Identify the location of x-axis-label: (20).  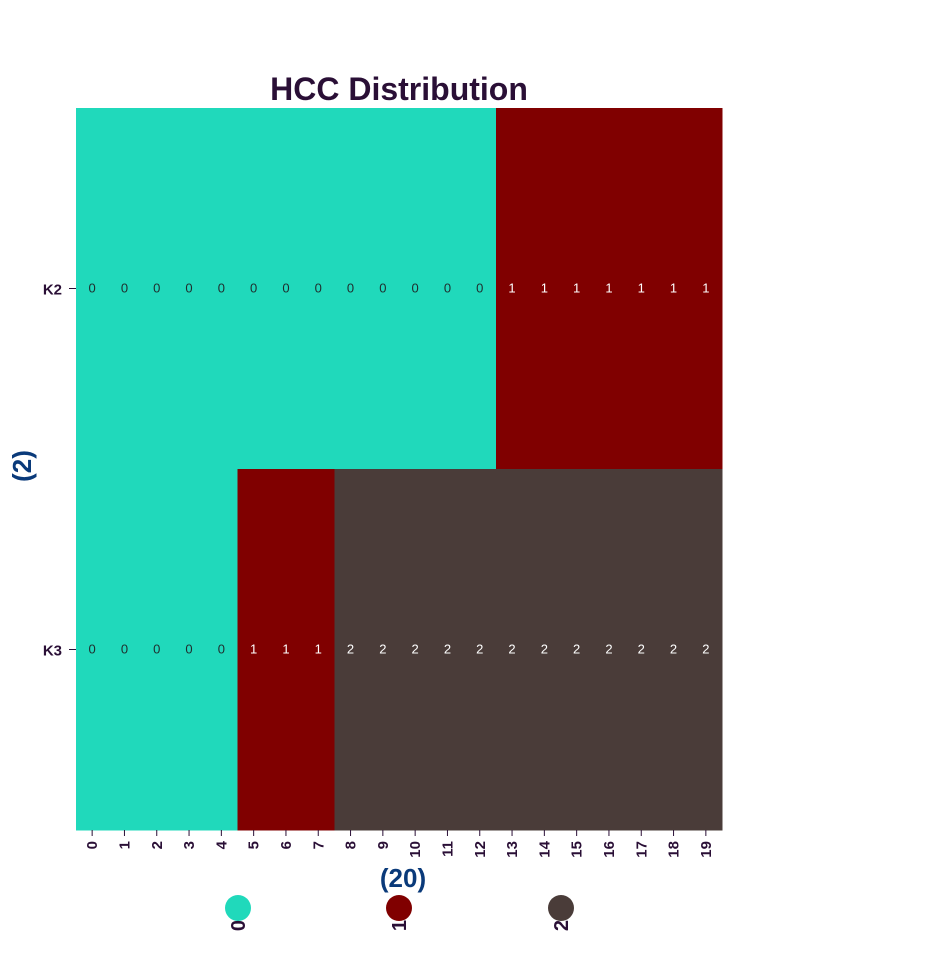
(403, 878).